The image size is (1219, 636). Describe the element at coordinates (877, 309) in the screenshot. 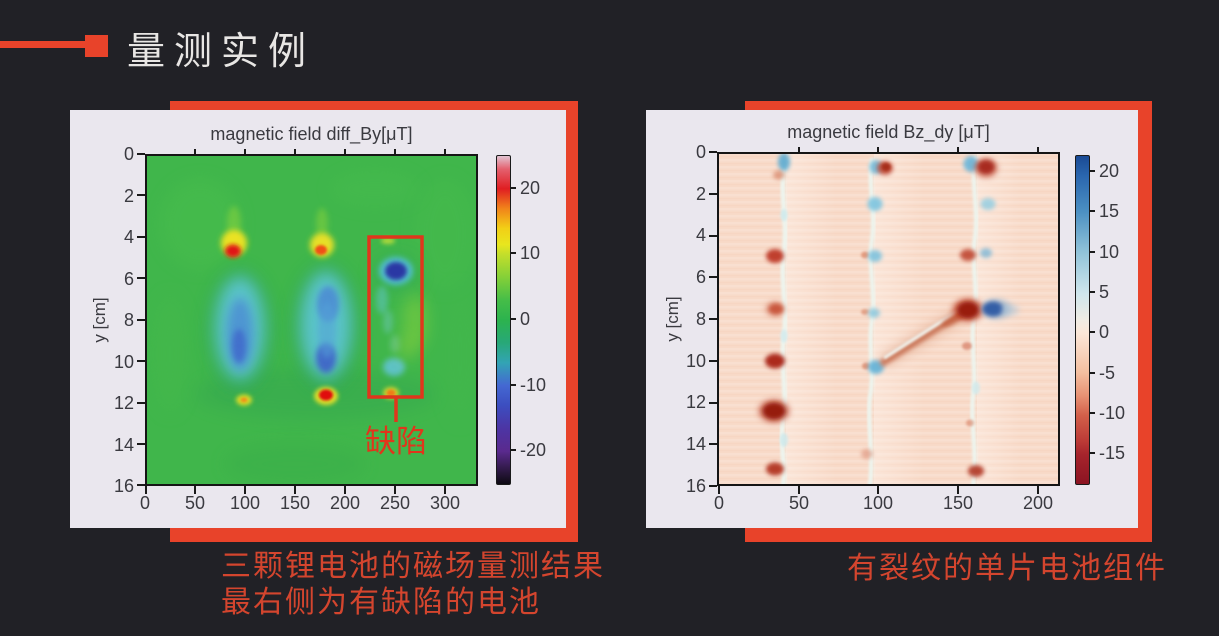

I see `middle-edge-spots` at that location.